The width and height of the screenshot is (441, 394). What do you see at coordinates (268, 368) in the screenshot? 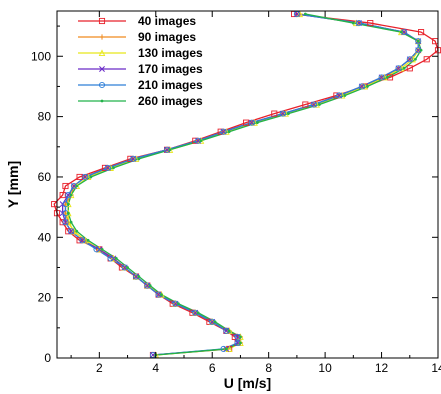
I see `x-tick-label: 8` at bounding box center [268, 368].